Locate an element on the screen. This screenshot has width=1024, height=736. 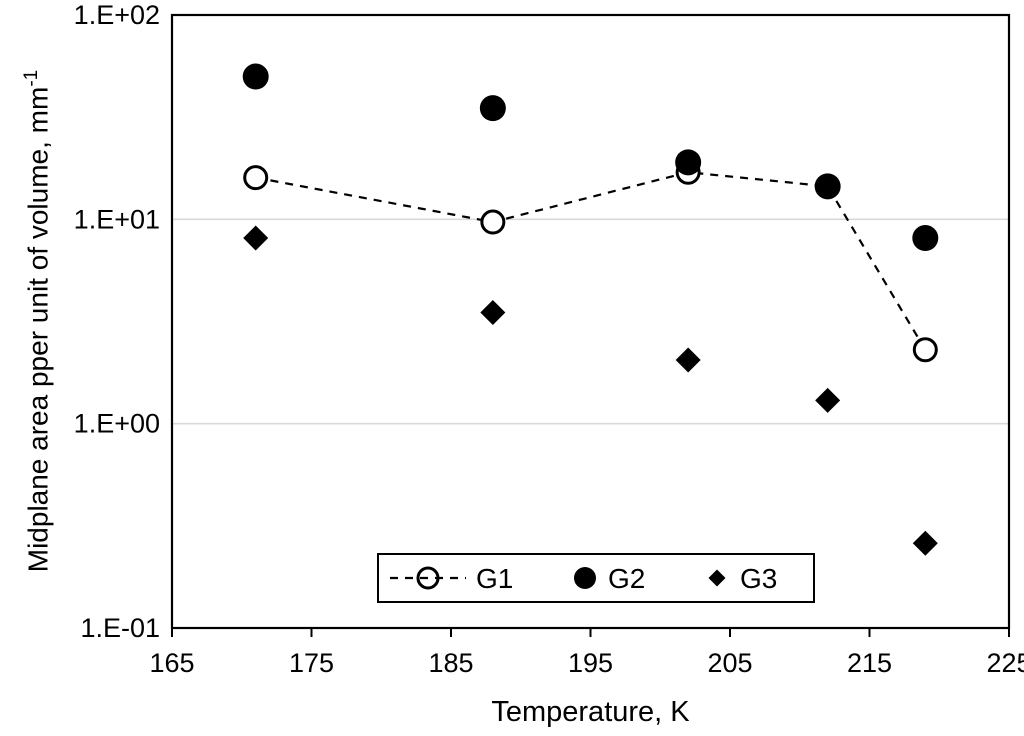
x-tick-label: 215 is located at coordinates (869, 663).